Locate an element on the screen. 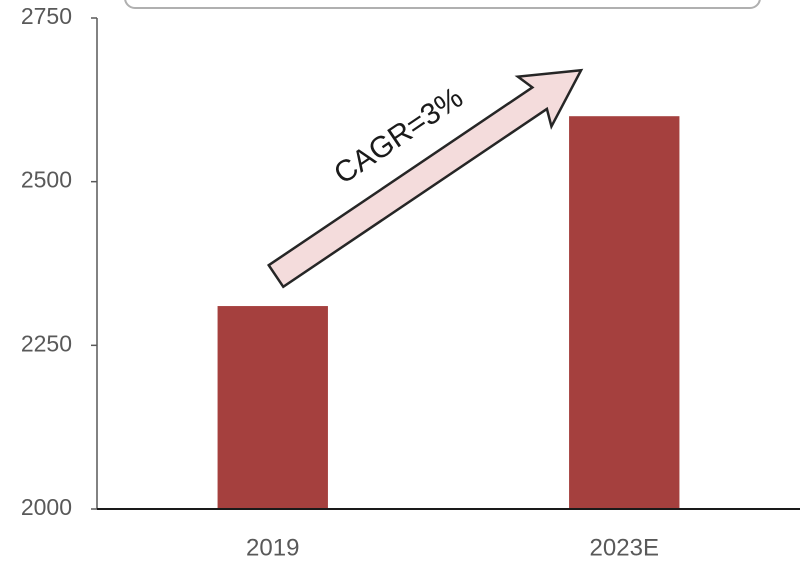 The width and height of the screenshot is (800, 566). y-tick-label: 2000 is located at coordinates (46, 507).